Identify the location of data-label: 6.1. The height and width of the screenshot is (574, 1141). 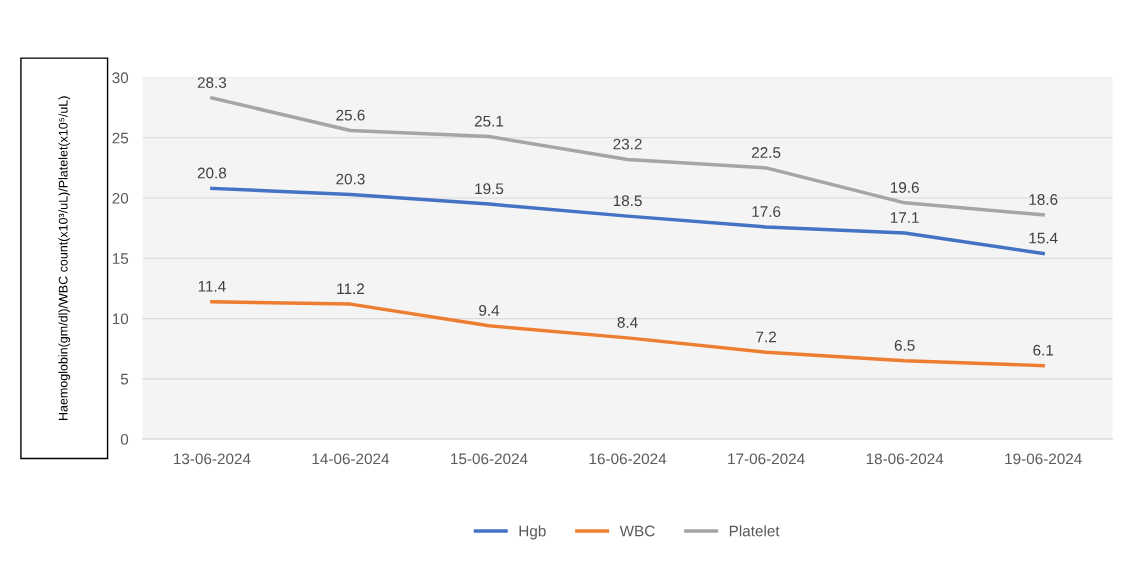
(1043, 350).